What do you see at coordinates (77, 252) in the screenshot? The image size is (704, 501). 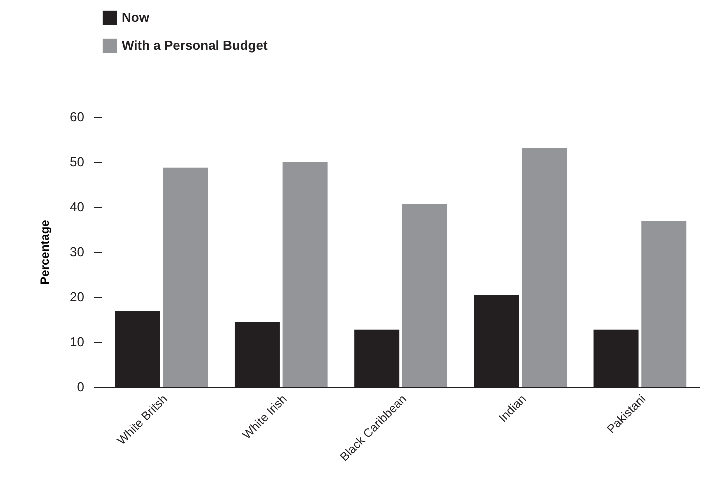 I see `y-tick-label: 30` at bounding box center [77, 252].